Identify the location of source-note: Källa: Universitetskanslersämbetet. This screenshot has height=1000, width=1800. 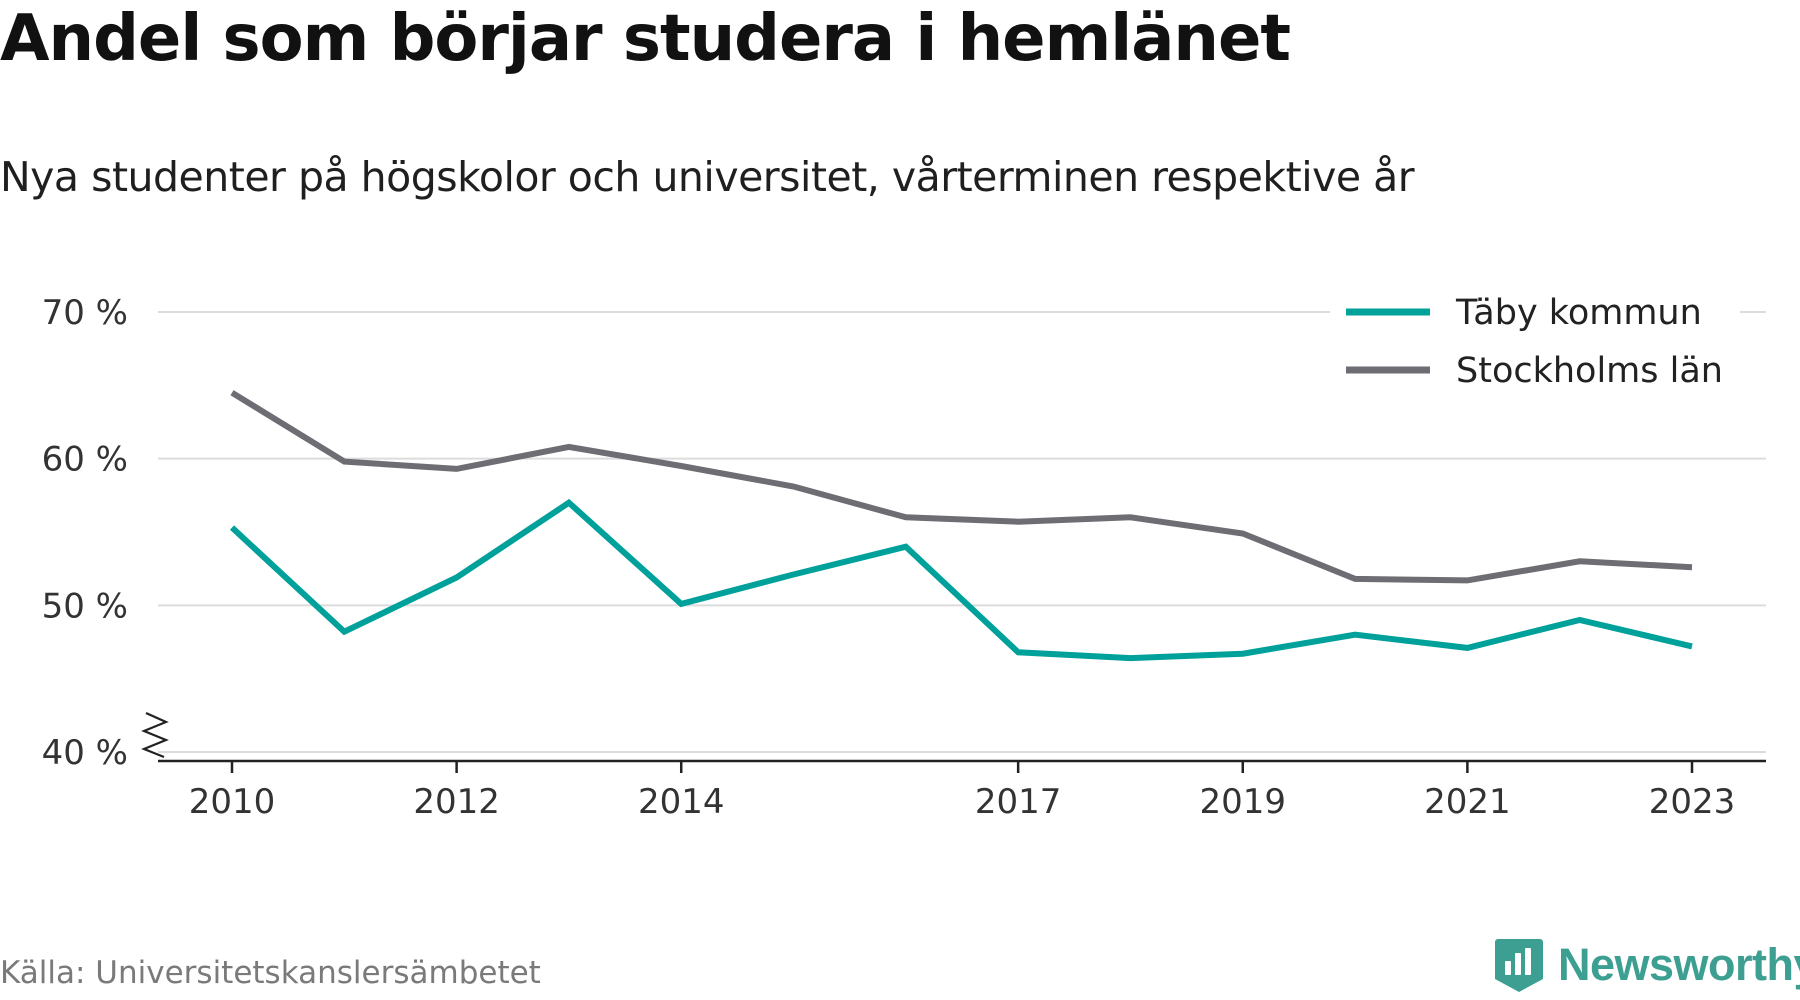
(270, 973).